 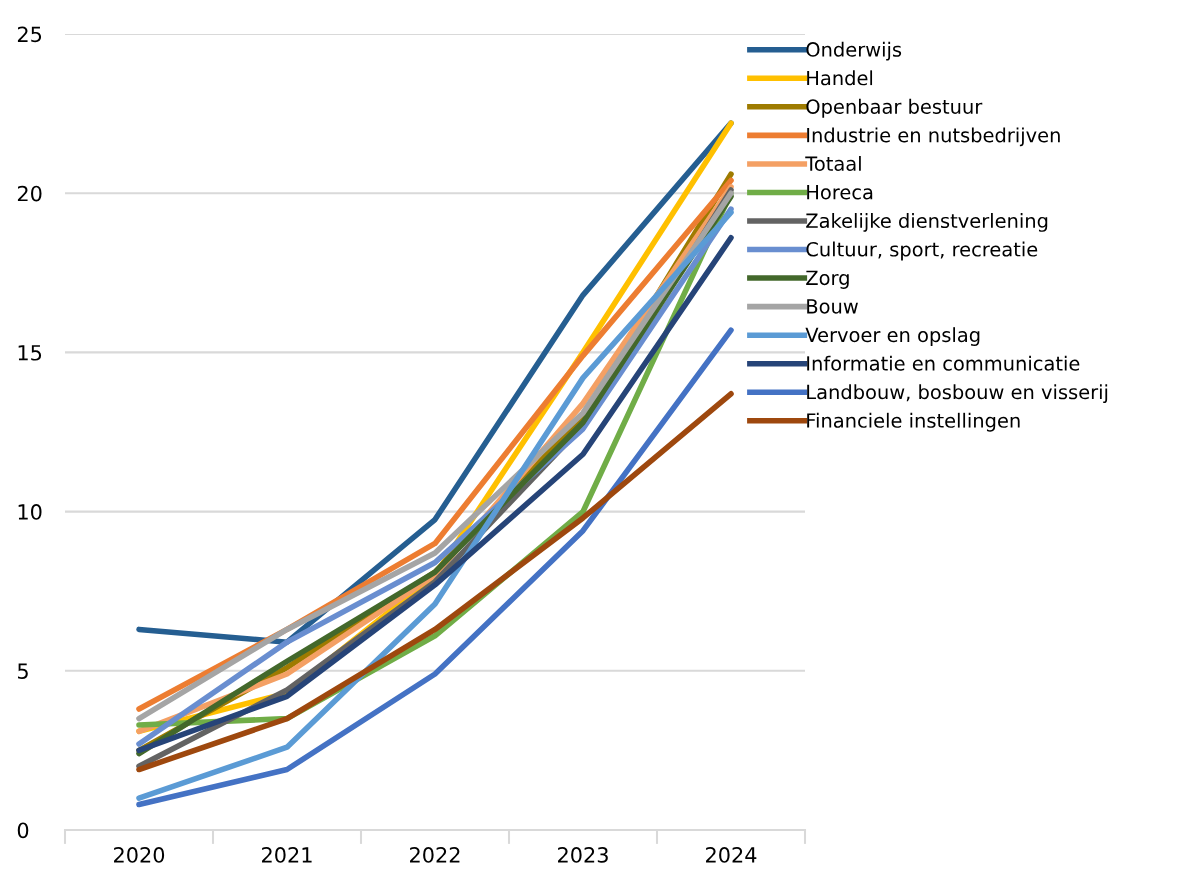 I want to click on legend-label: Onderwijs, so click(x=854, y=51).